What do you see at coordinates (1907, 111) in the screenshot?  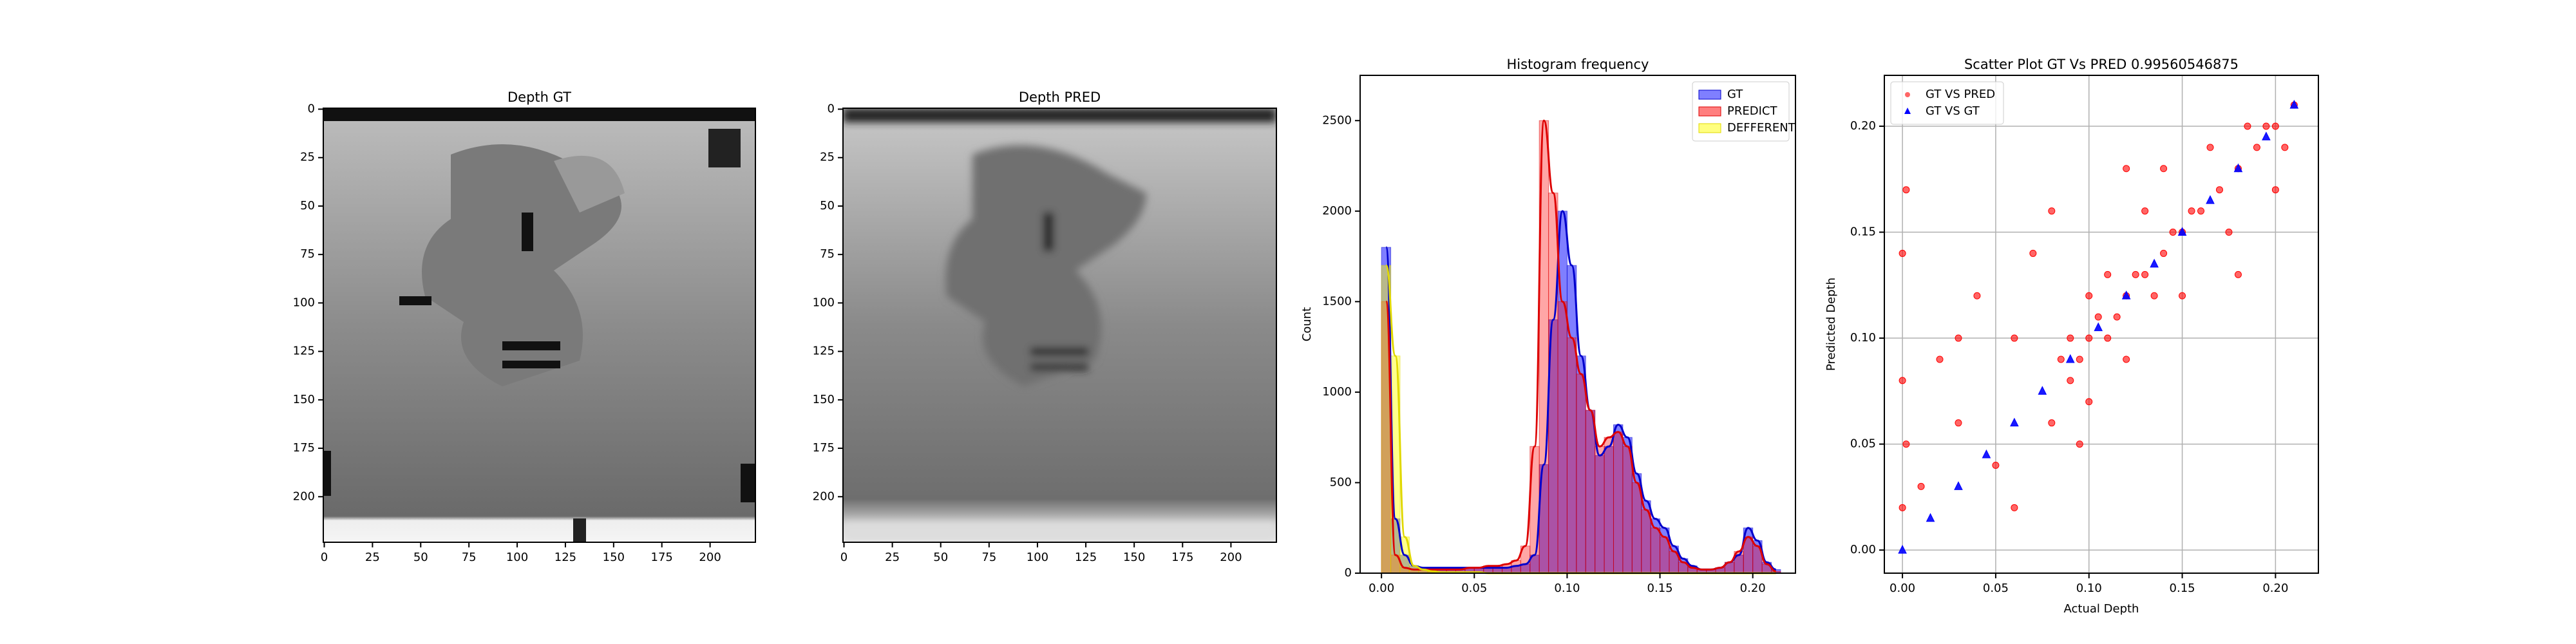 I see `legend-marker` at bounding box center [1907, 111].